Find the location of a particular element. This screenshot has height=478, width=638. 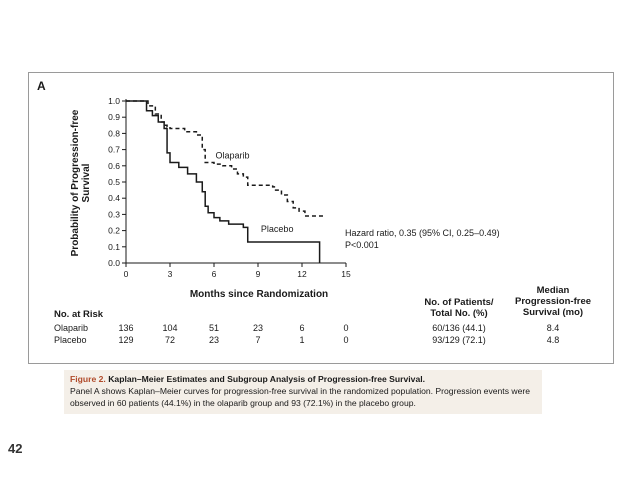

risk-table-header: No. at Risk is located at coordinates (79, 314).